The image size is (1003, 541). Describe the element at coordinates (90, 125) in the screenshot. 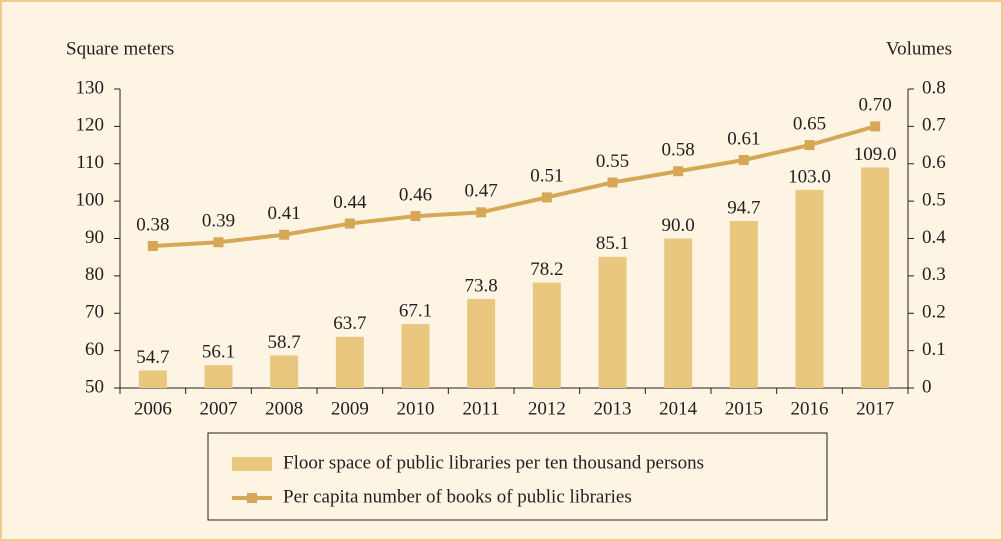

I see `y-tick-label: 120` at that location.